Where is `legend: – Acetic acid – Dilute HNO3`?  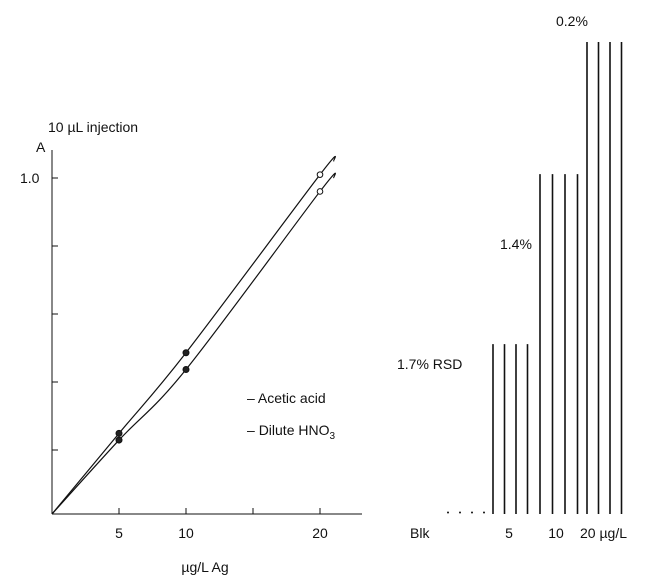
legend: – Acetic acid – Dilute HNO3 is located at coordinates (291, 416).